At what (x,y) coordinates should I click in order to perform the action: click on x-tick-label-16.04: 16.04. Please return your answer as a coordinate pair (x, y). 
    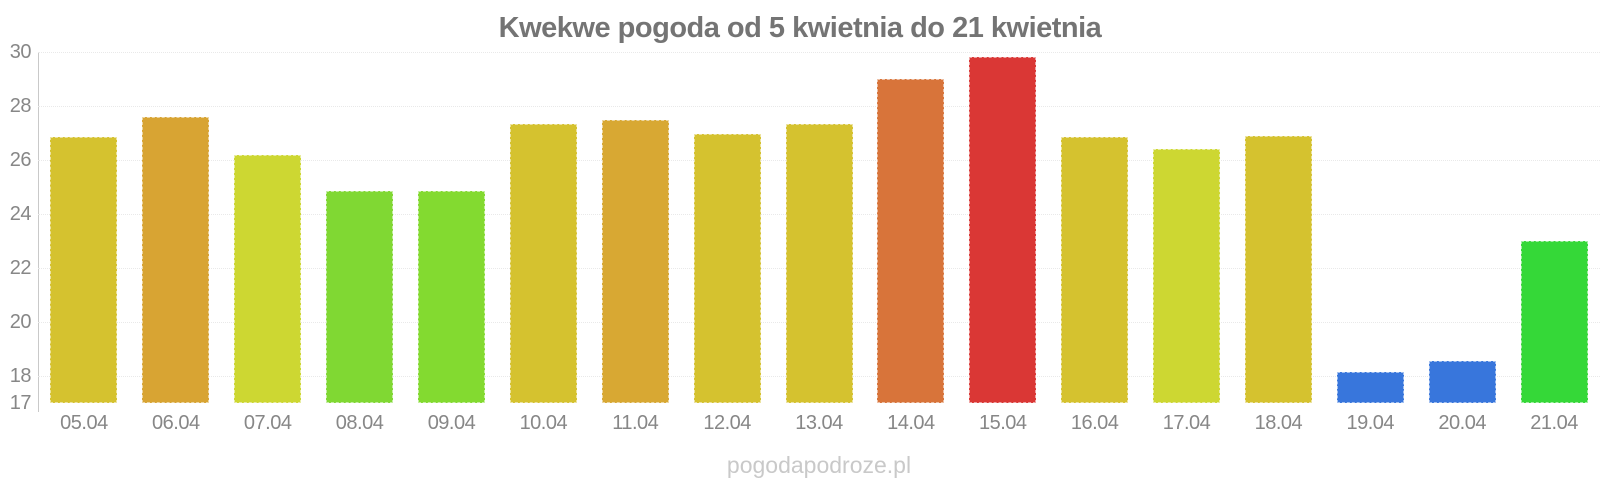
    Looking at the image, I should click on (1094, 423).